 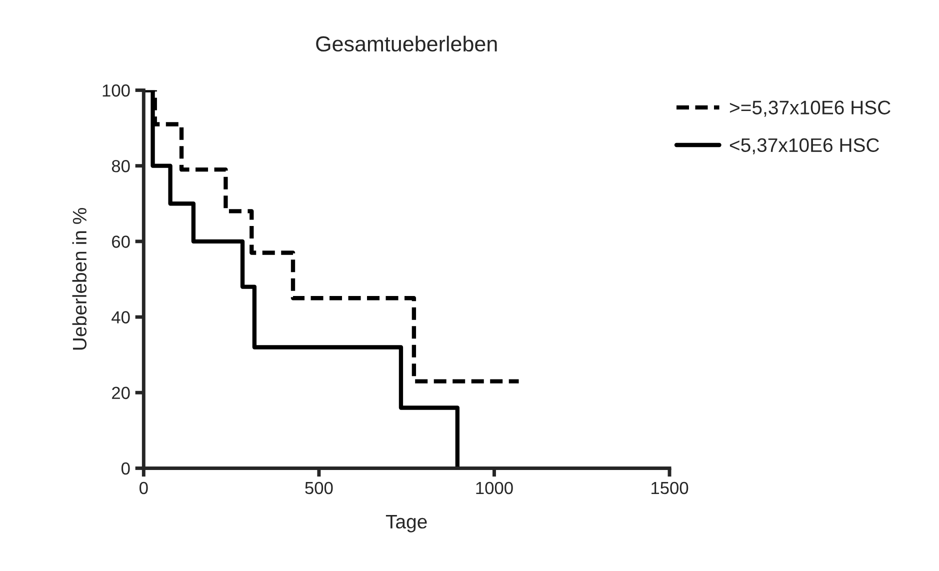 What do you see at coordinates (116, 90) in the screenshot?
I see `y-tick-label: 100` at bounding box center [116, 90].